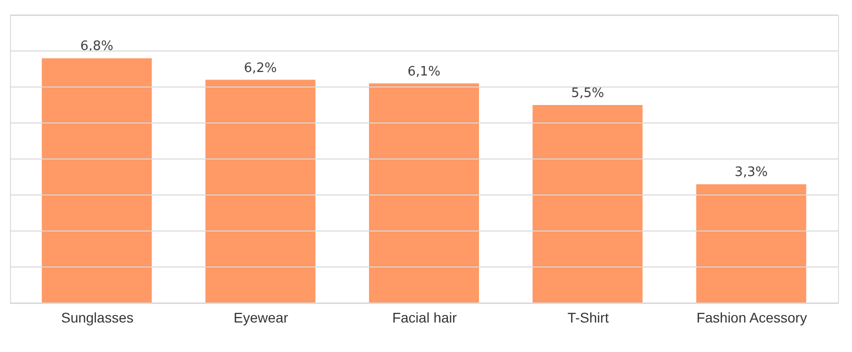 Image resolution: width=852 pixels, height=352 pixels. Describe the element at coordinates (751, 172) in the screenshot. I see `data-label: 3,3%` at that location.